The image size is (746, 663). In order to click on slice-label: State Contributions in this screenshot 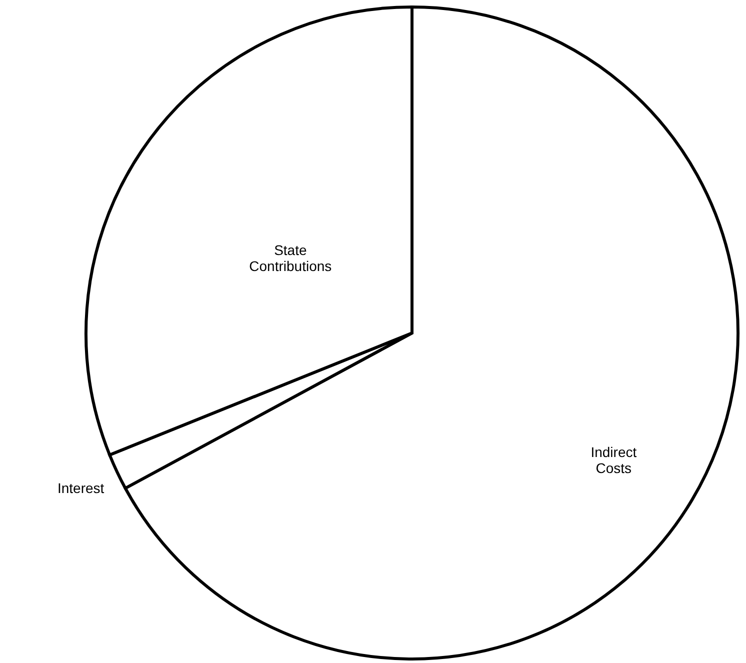, I will do `click(290, 258)`.